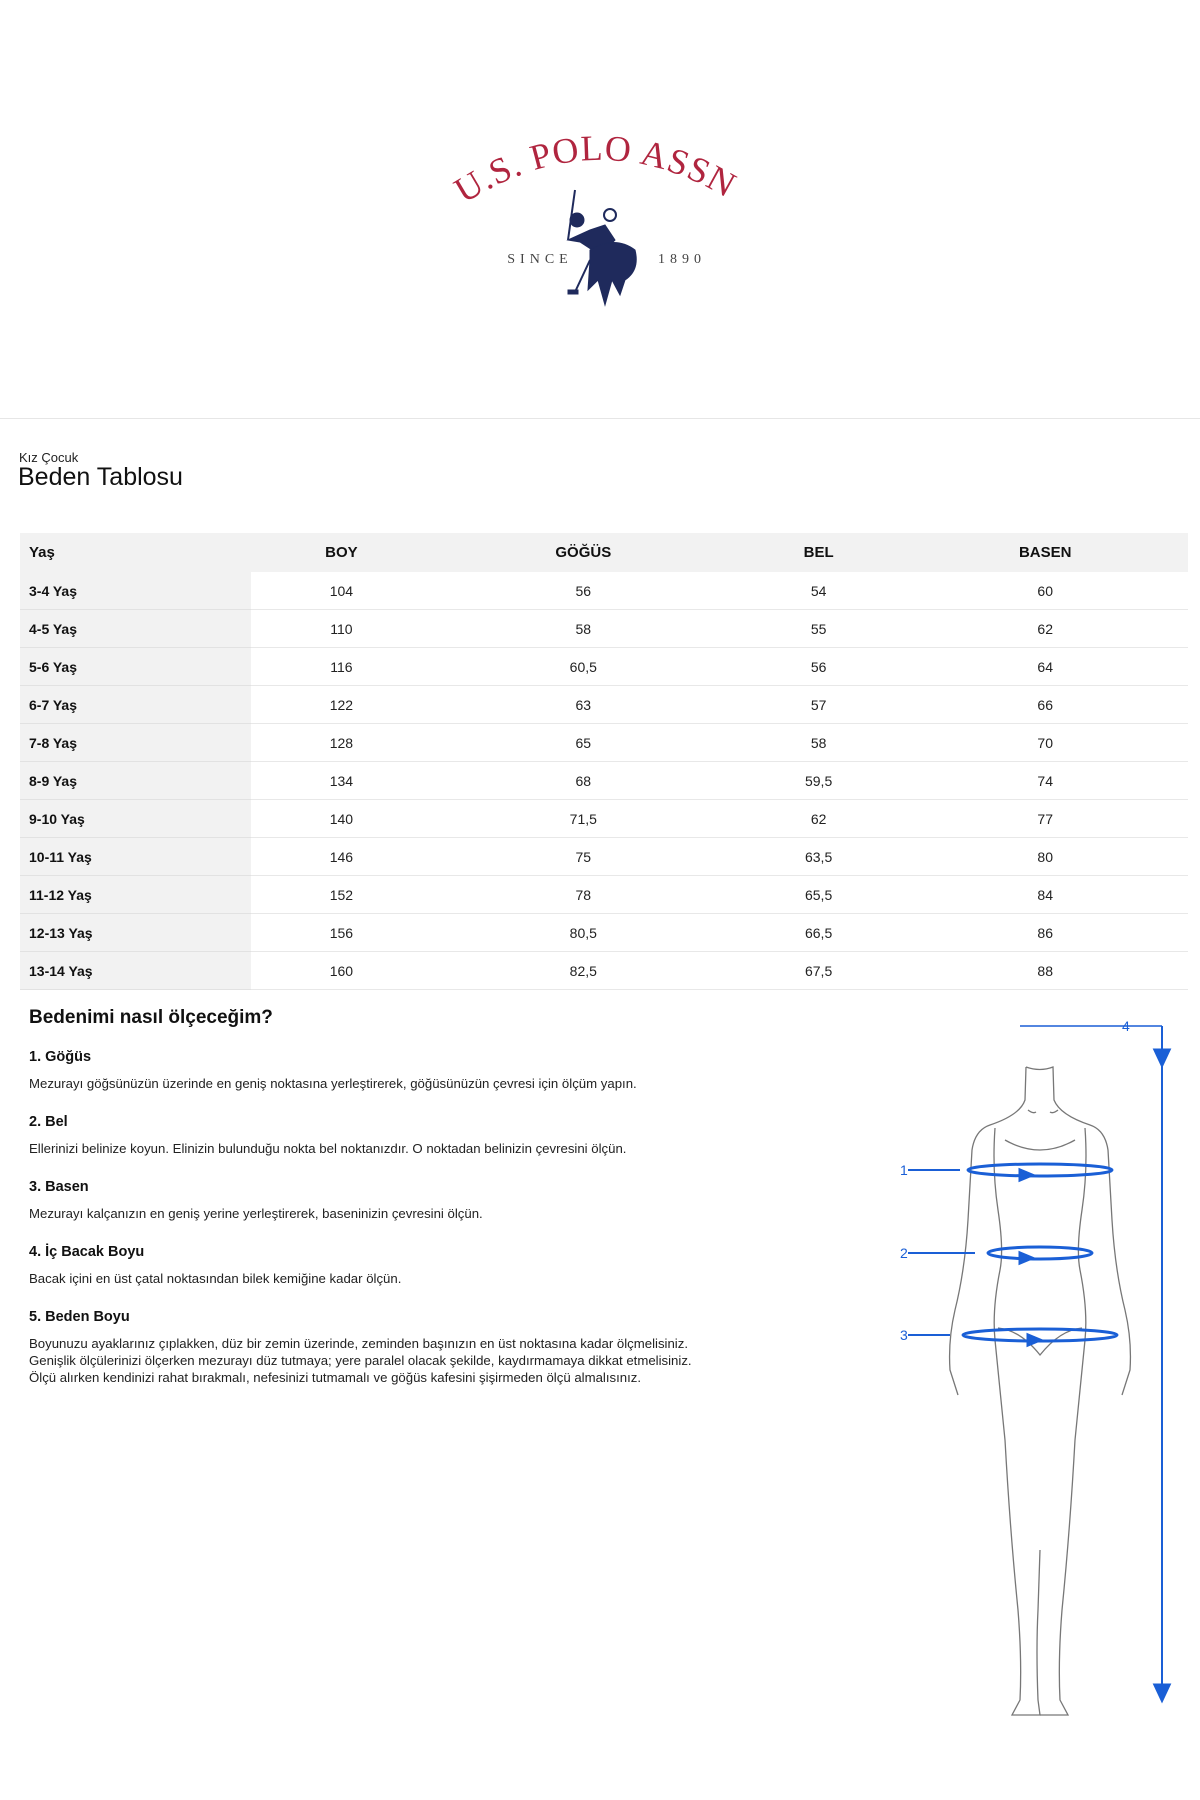 Image resolution: width=1200 pixels, height=1800 pixels. I want to click on polo-horseman-emblem, so click(601, 248).